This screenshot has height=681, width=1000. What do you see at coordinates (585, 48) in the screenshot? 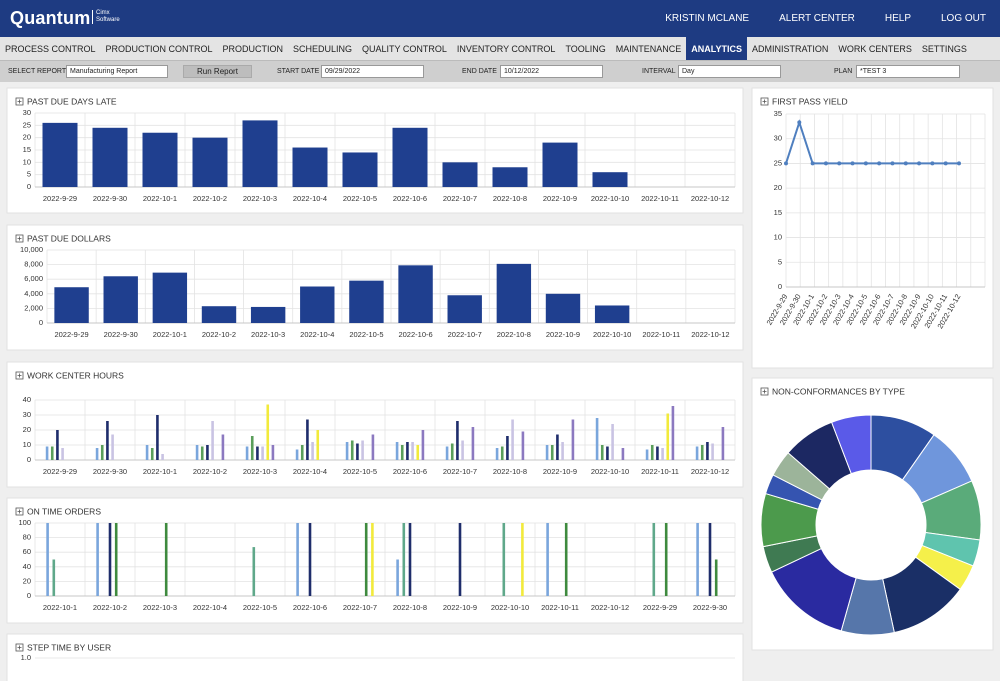
I see `nav-item: TOOLING` at bounding box center [585, 48].